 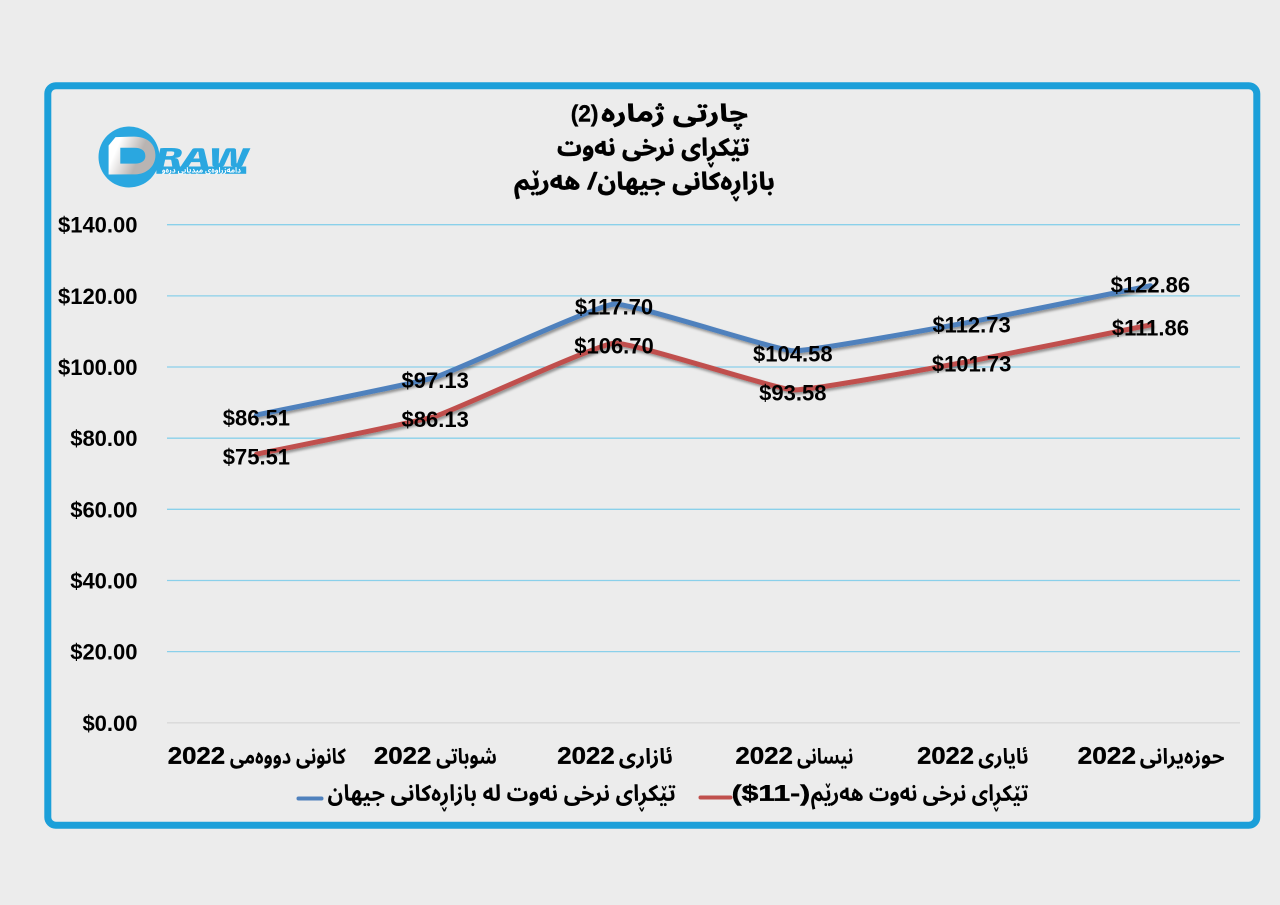 What do you see at coordinates (435, 419) in the screenshot?
I see `svg-text: $86.13` at bounding box center [435, 419].